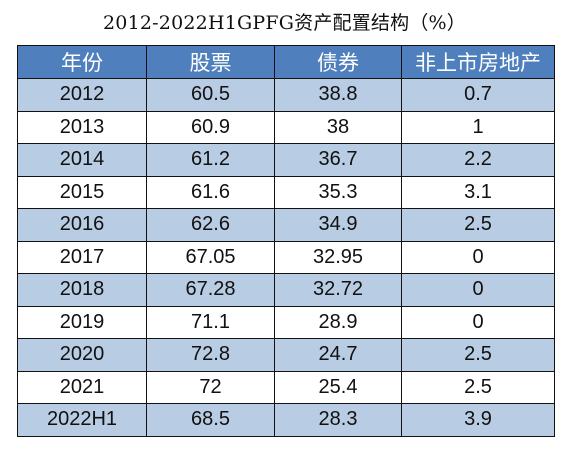 Image resolution: width=569 pixels, height=459 pixels. I want to click on table-row: 2016 62.6 34.9 2.5, so click(286, 225).